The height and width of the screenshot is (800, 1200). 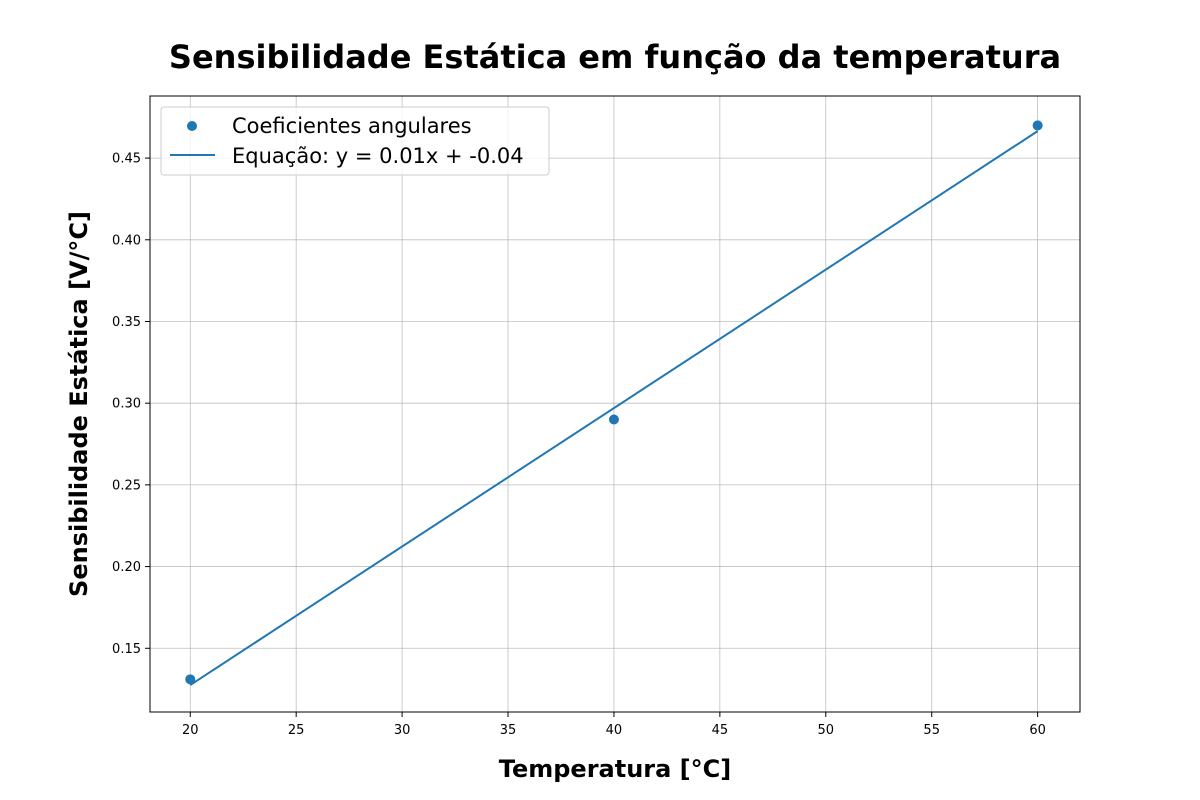 I want to click on y-tick-label: 0.45, so click(x=126, y=159).